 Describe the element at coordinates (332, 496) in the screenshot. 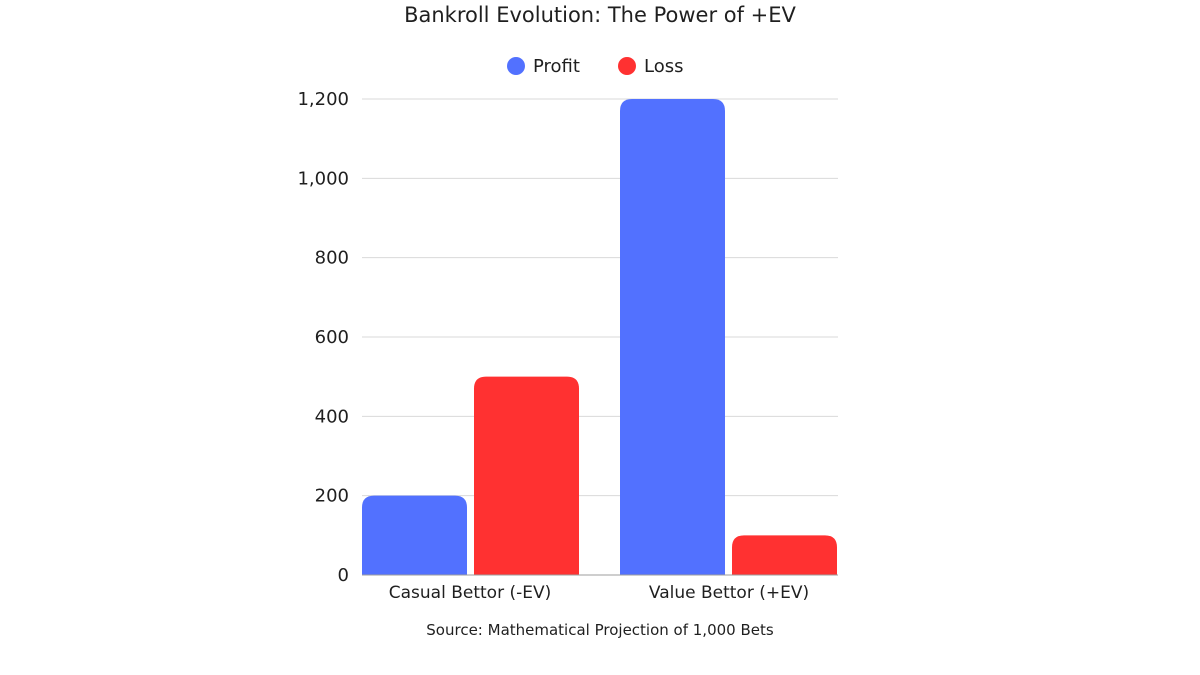

I see `y-tick-label: 200` at that location.